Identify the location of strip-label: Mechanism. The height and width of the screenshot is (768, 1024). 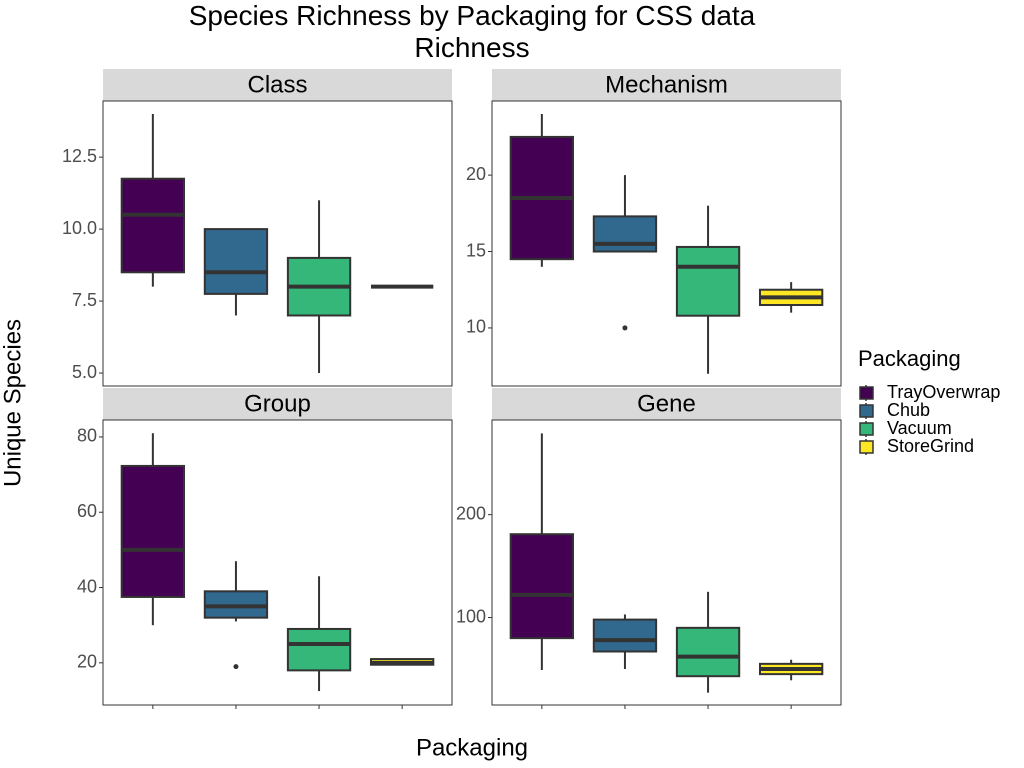
(666, 84).